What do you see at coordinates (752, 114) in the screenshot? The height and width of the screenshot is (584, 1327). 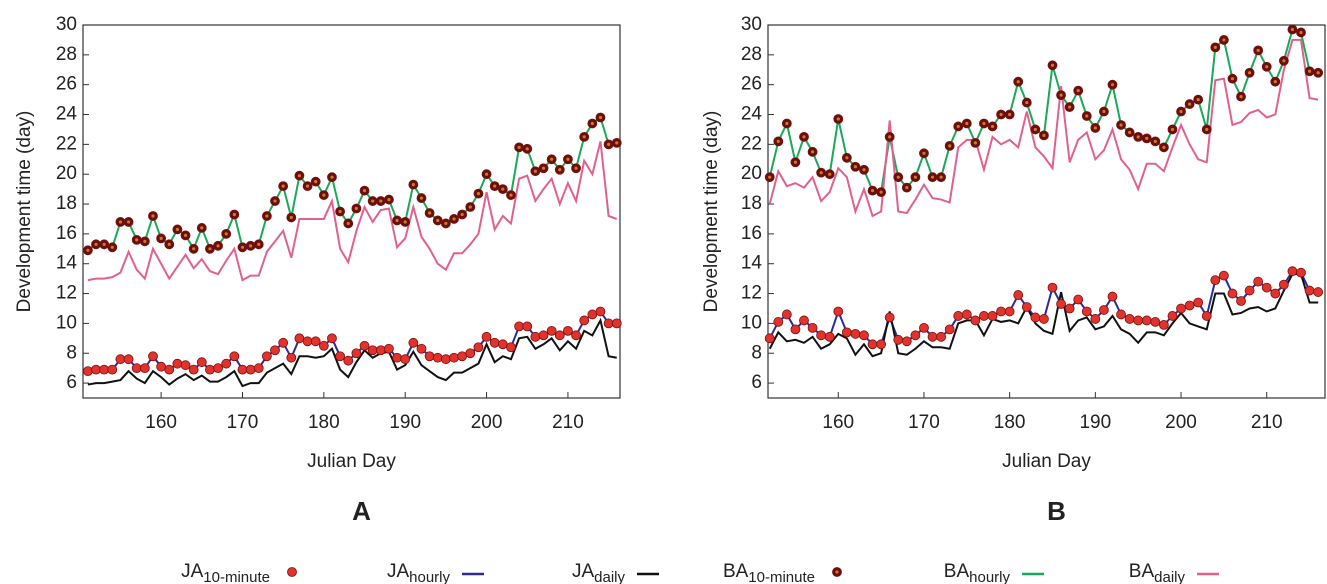 I see `y-tick-label: 24` at bounding box center [752, 114].